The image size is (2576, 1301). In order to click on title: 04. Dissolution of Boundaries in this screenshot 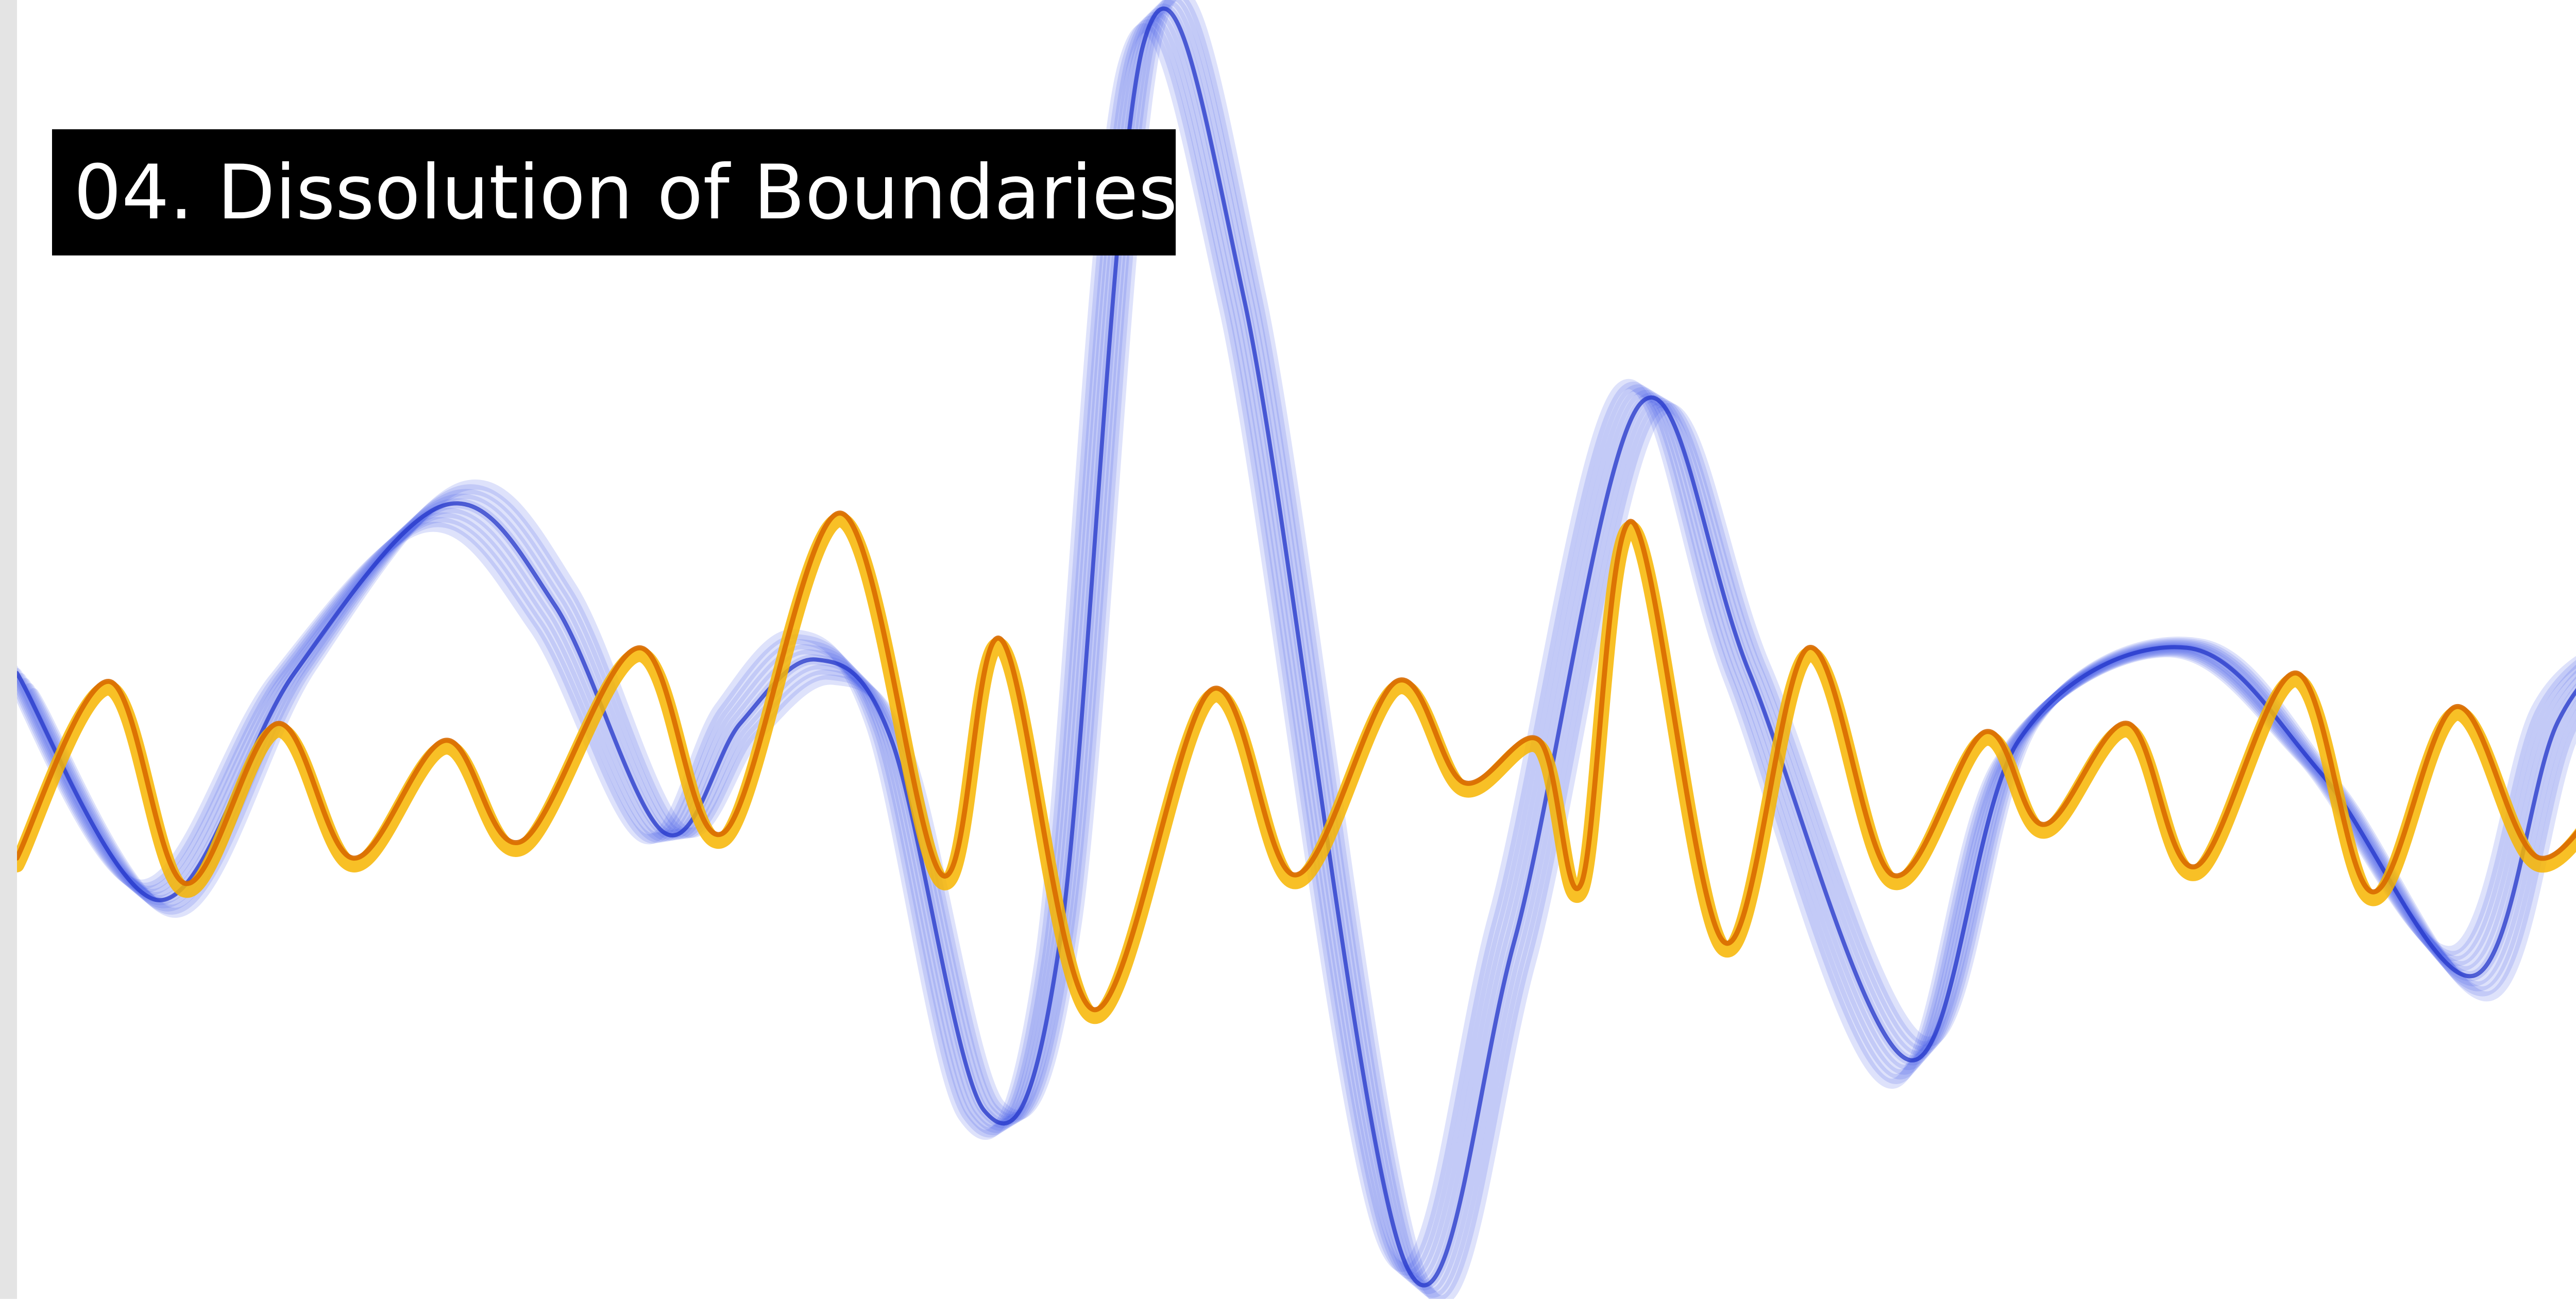, I will do `click(626, 192)`.